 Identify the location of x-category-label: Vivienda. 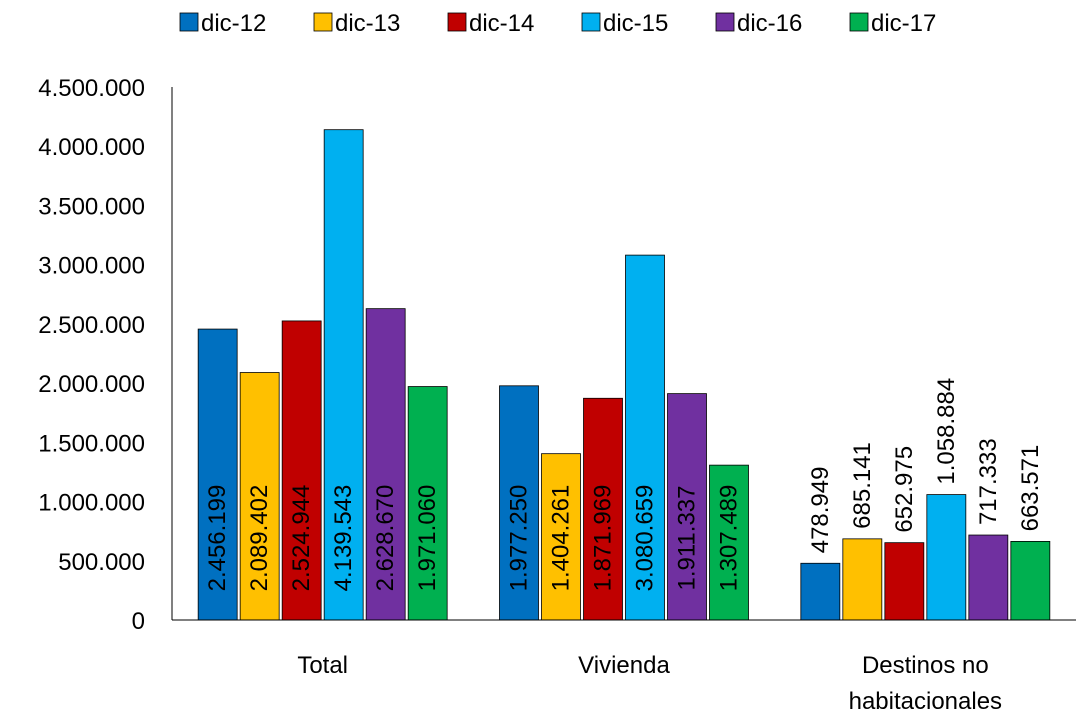
(624, 665).